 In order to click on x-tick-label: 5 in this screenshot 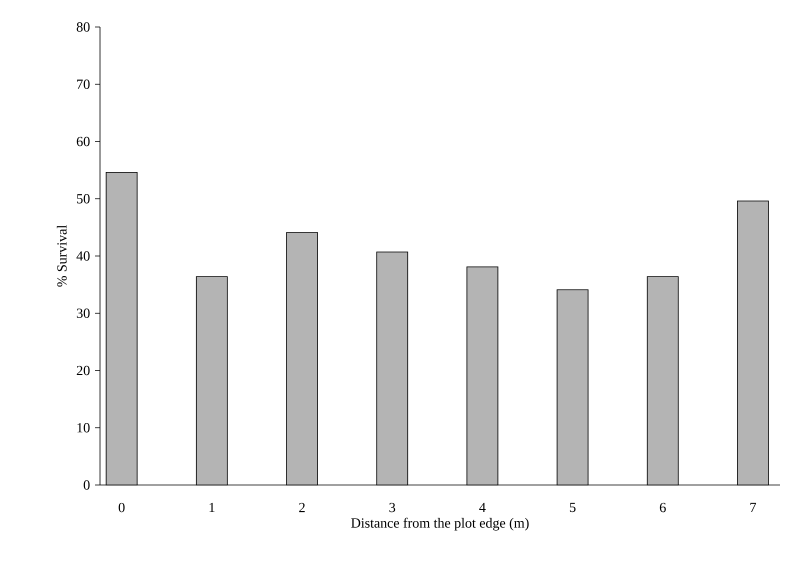, I will do `click(573, 507)`.